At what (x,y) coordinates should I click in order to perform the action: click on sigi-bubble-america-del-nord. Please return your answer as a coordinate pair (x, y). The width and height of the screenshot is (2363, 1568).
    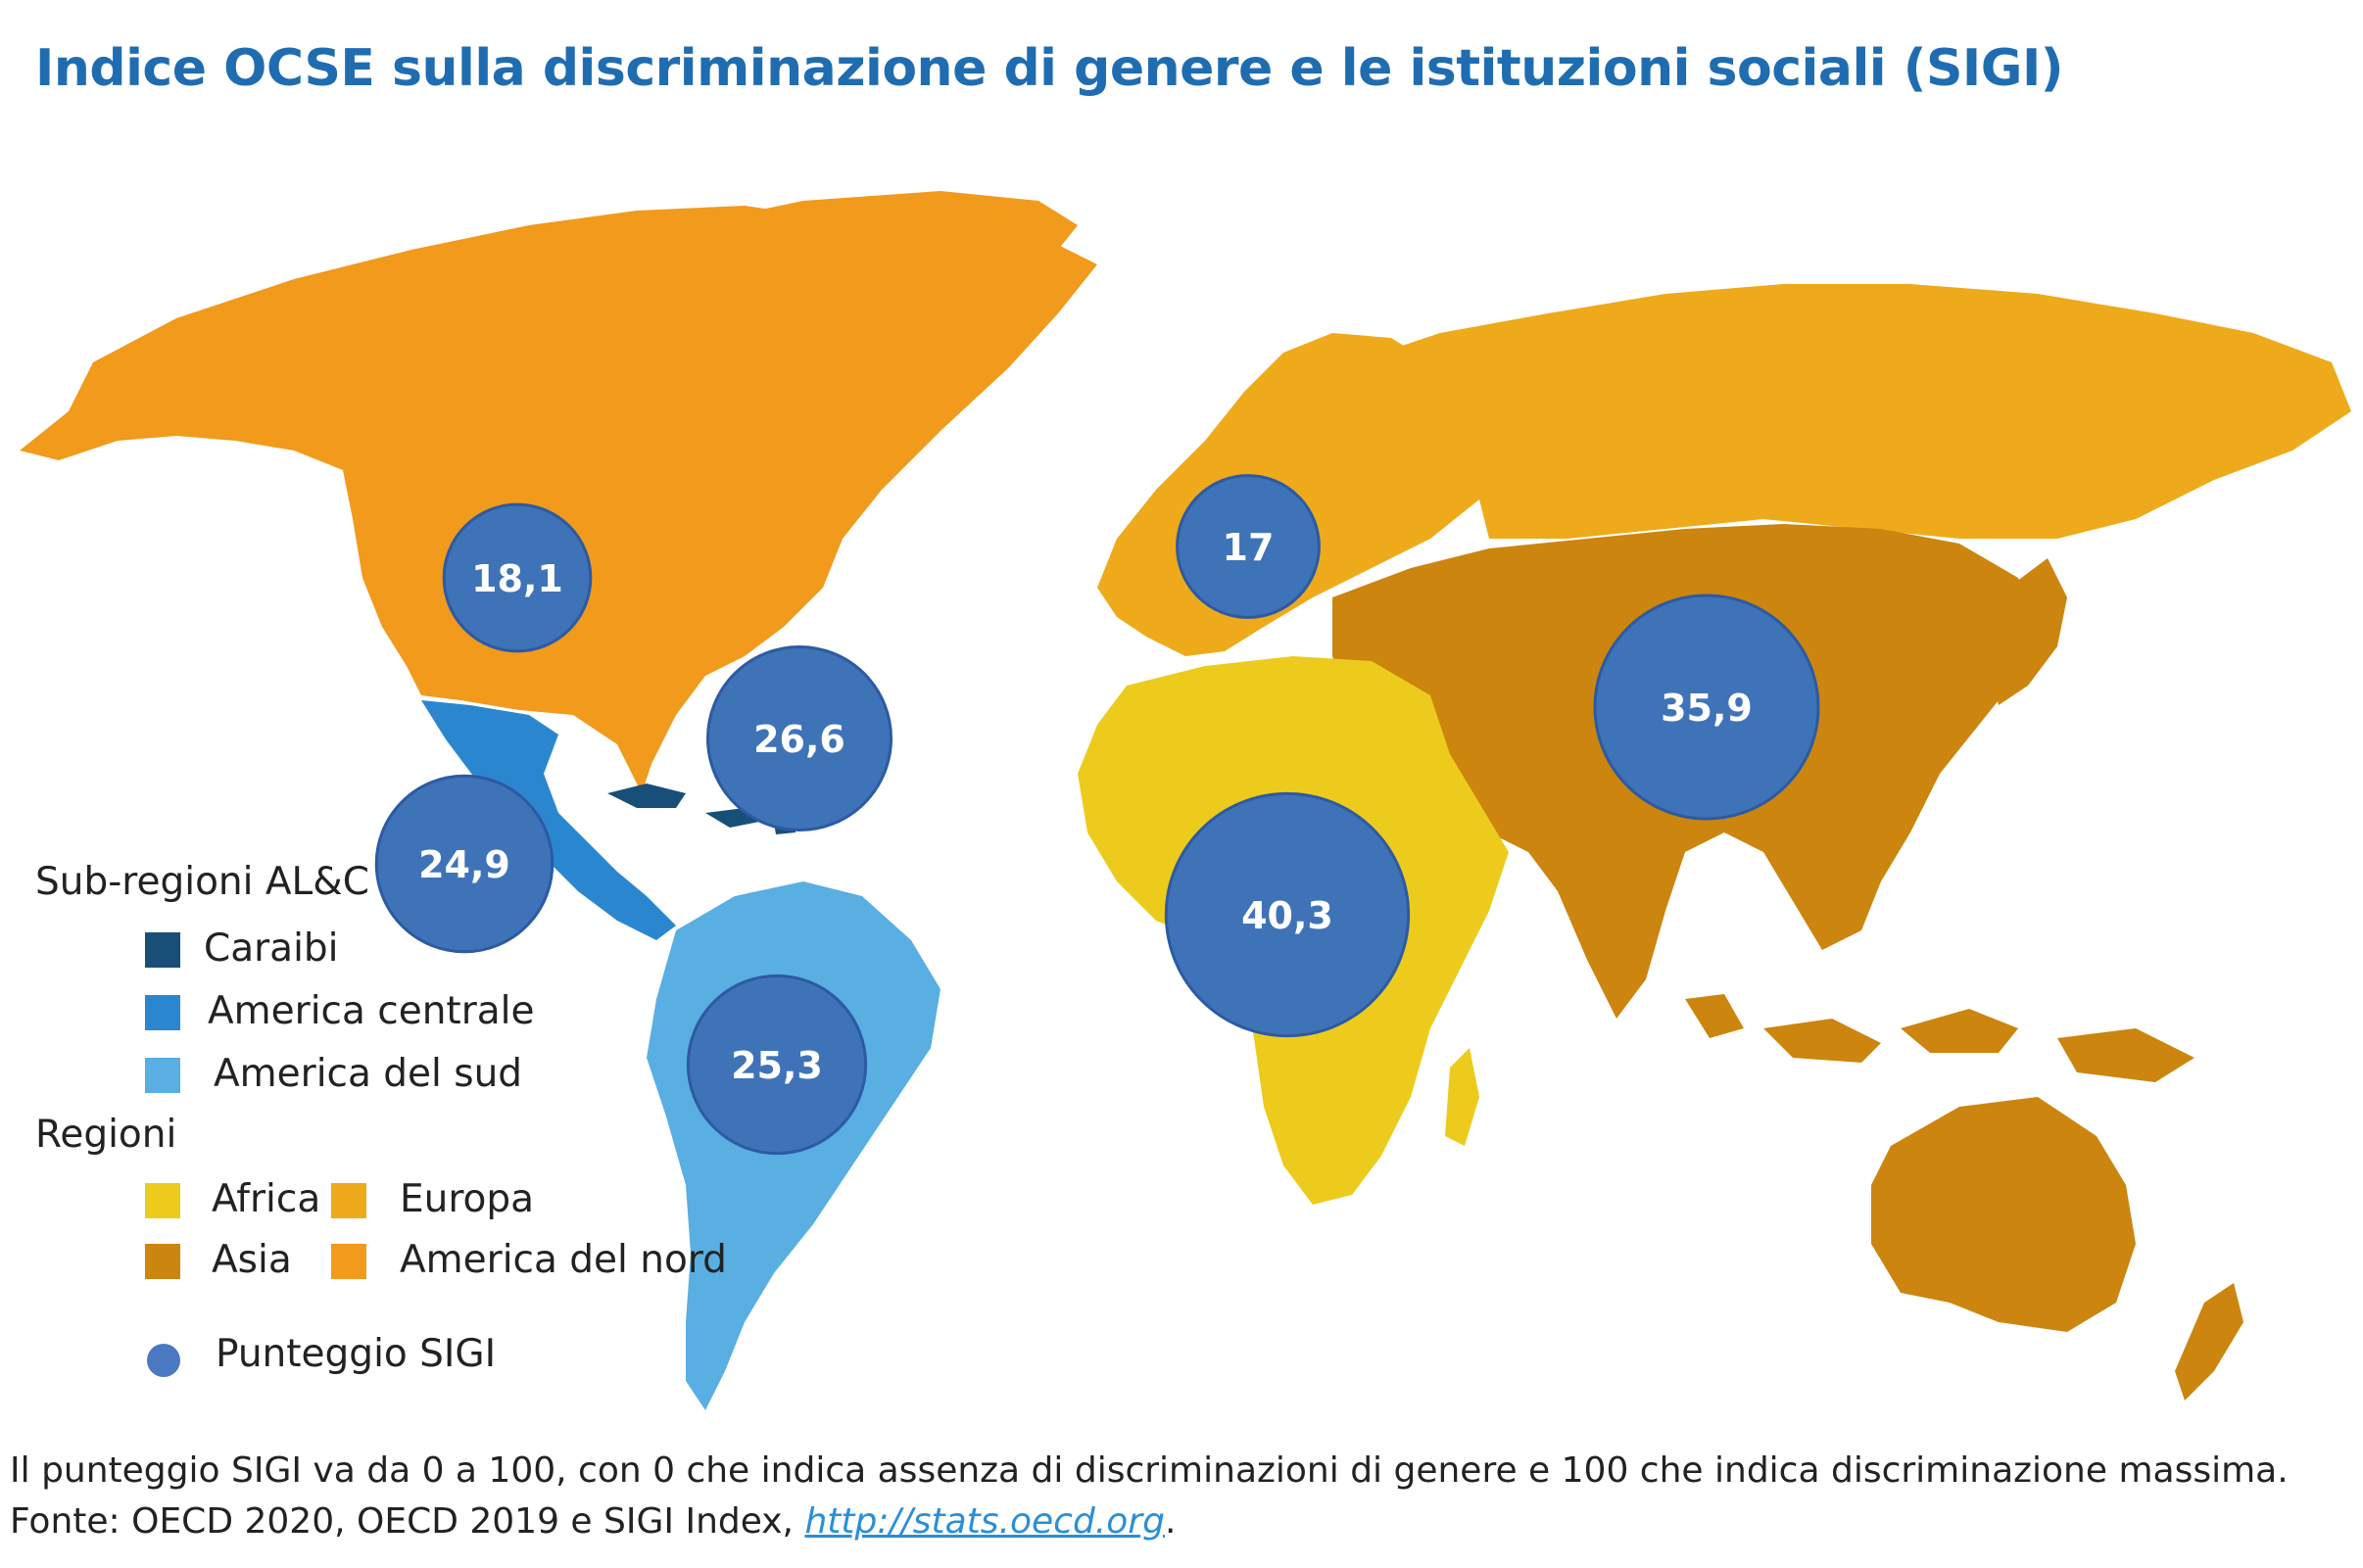
    Looking at the image, I should click on (517, 577).